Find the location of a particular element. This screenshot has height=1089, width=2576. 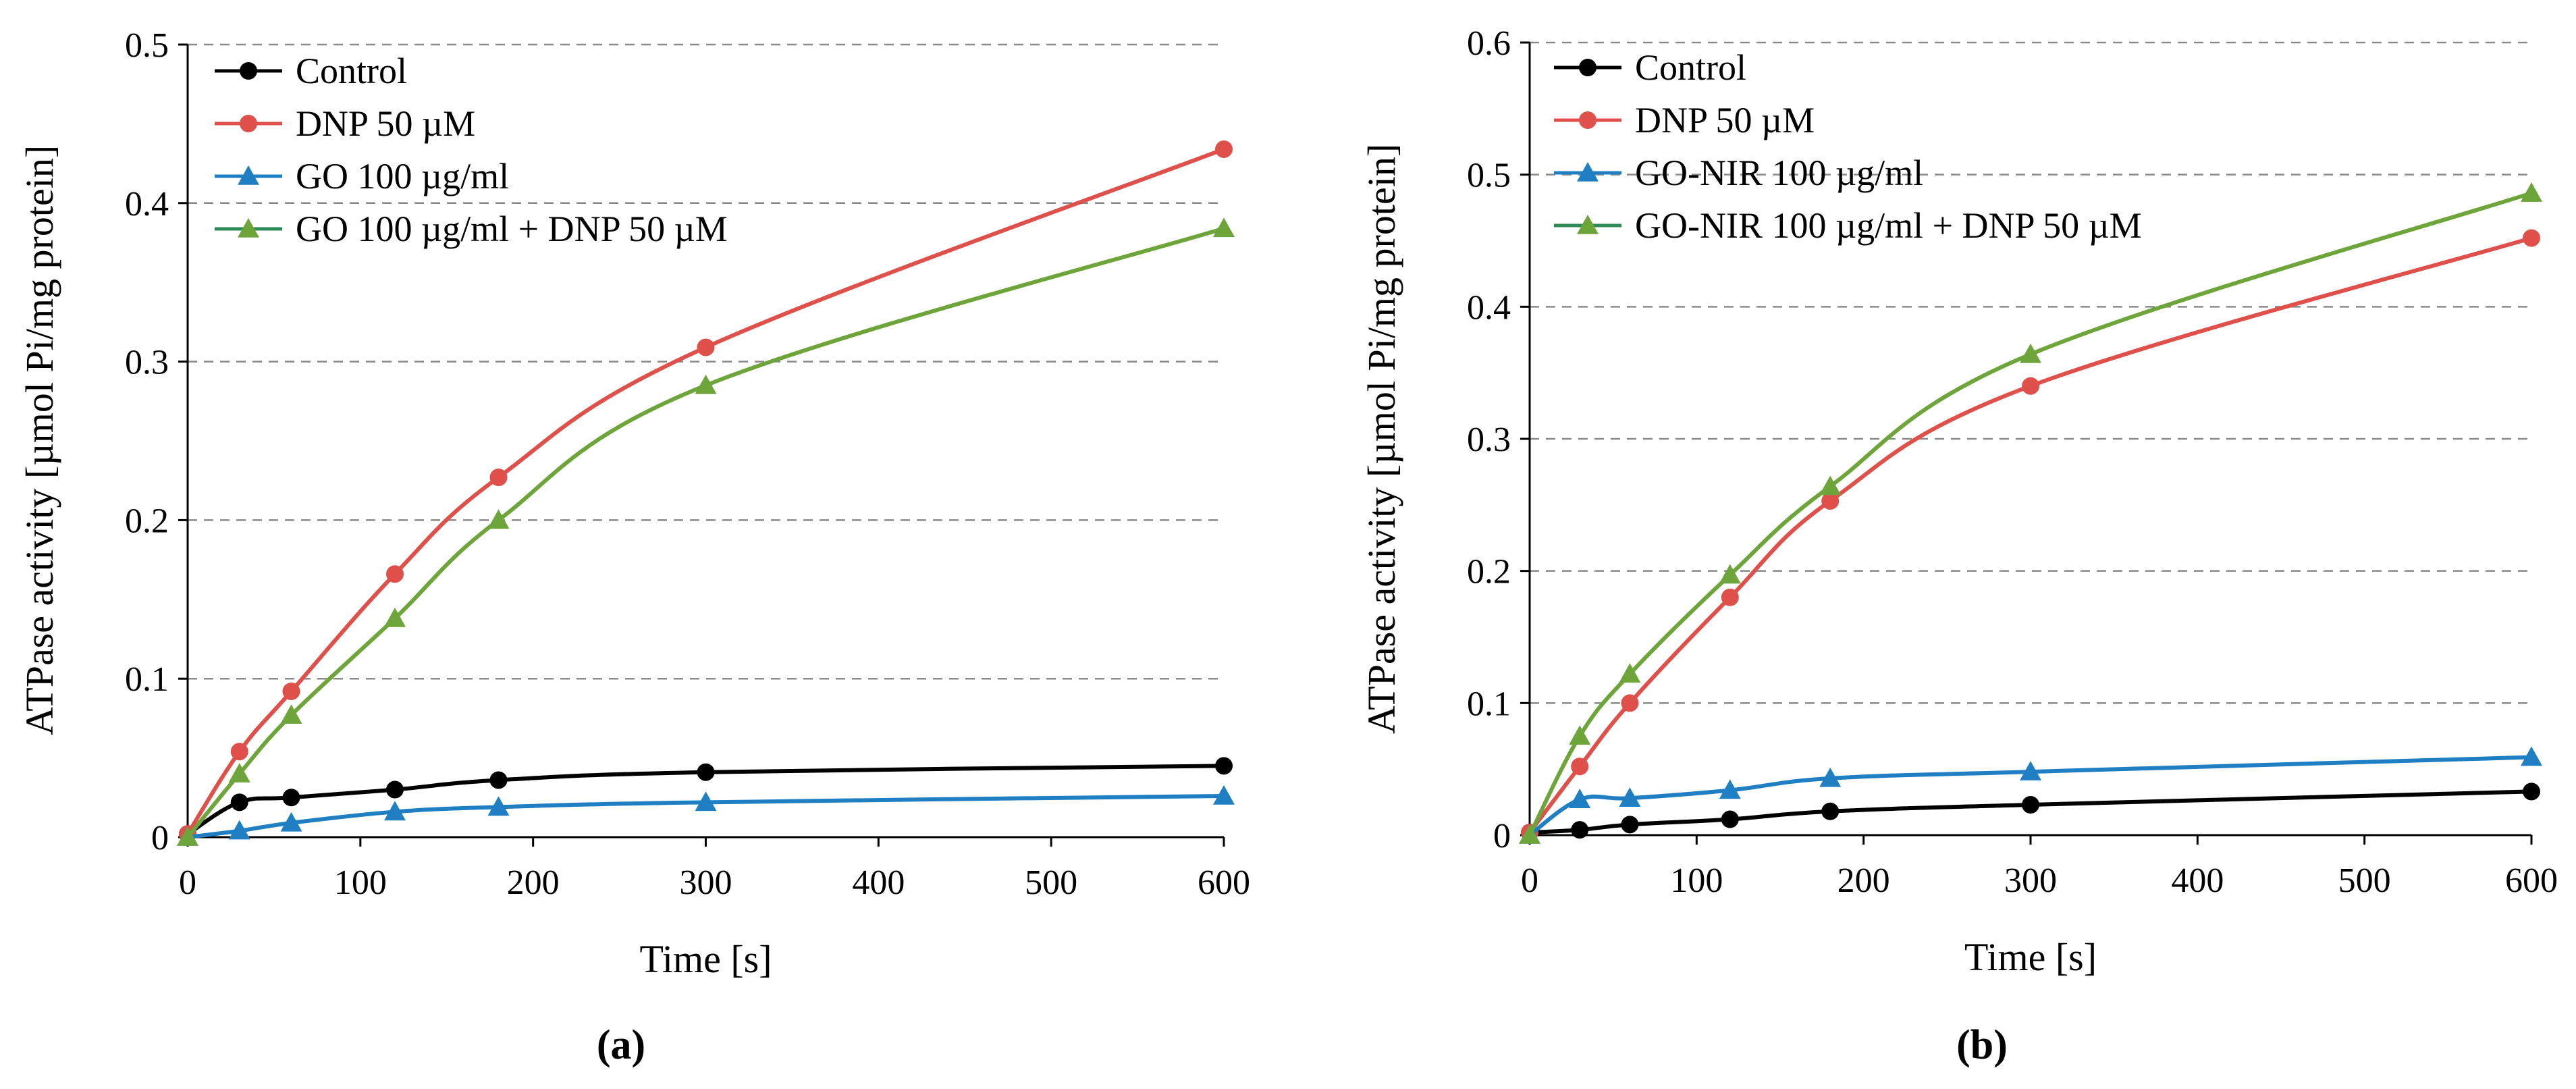

series-go-100-g-ml is located at coordinates (706, 815).